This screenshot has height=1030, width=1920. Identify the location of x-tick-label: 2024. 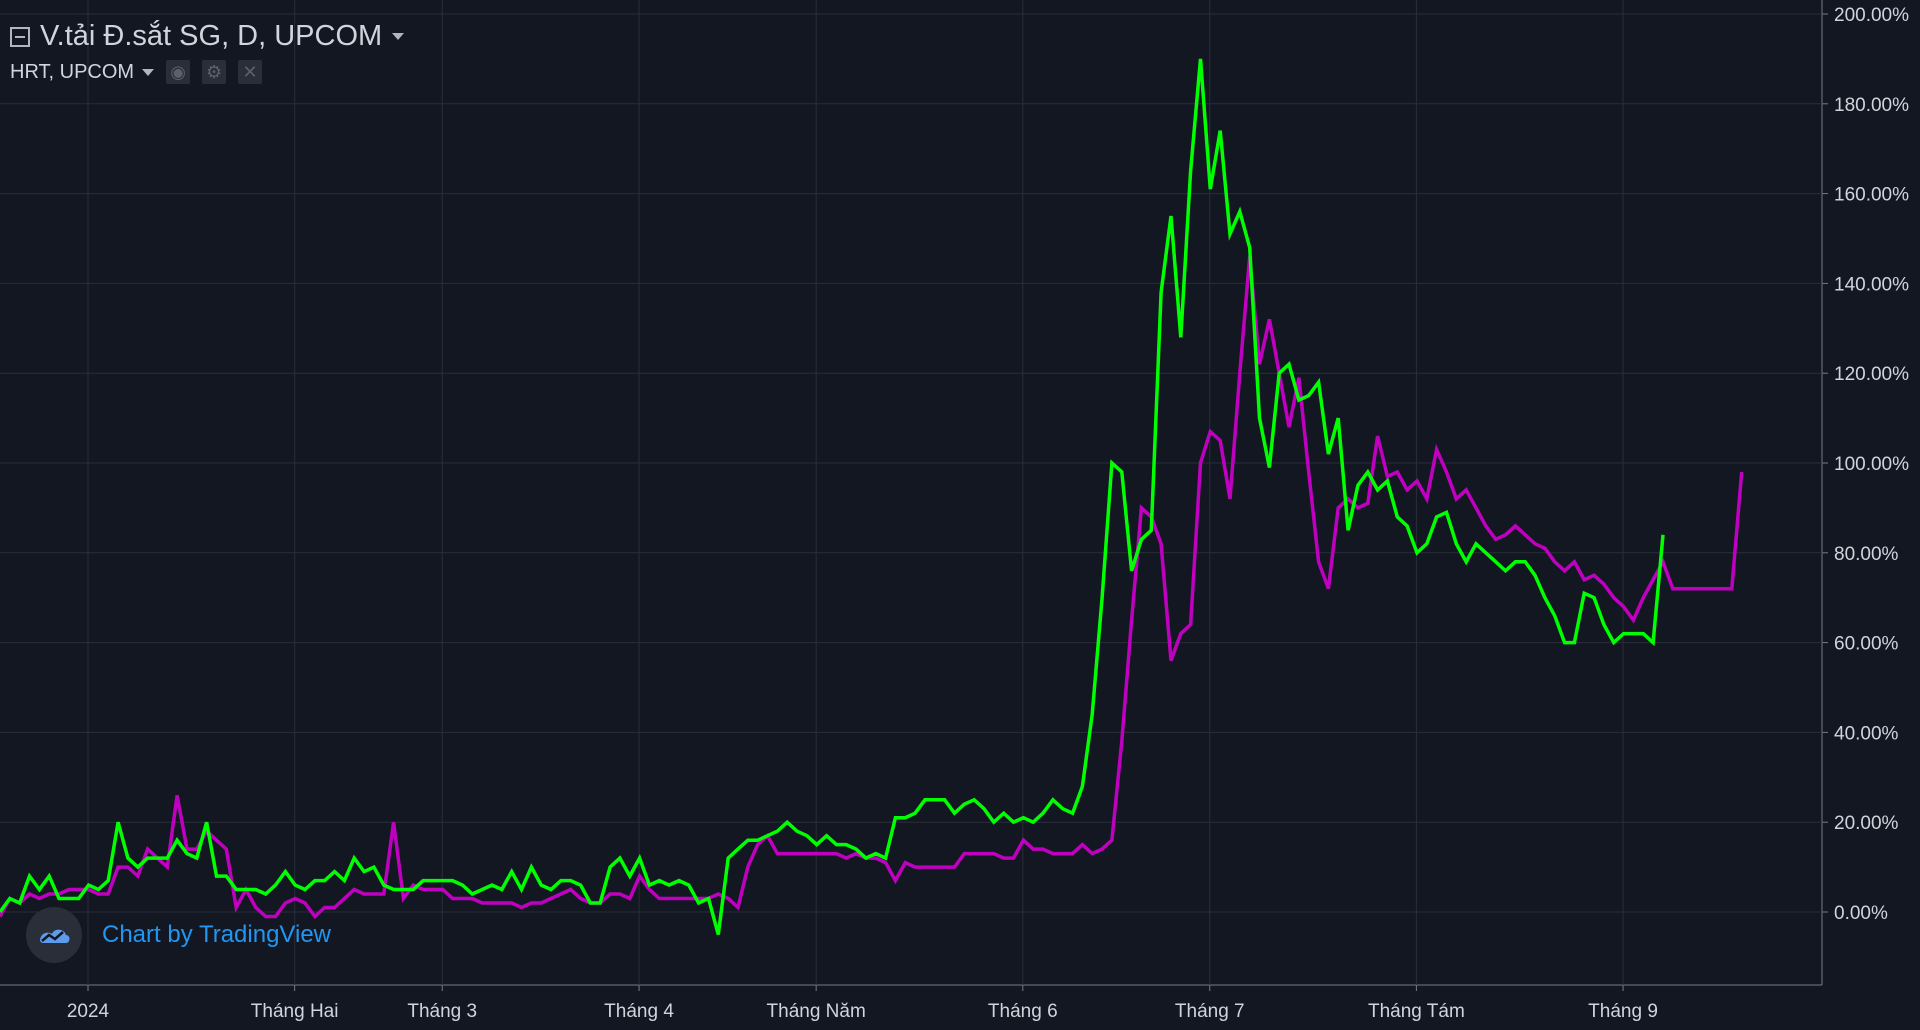
(88, 1011).